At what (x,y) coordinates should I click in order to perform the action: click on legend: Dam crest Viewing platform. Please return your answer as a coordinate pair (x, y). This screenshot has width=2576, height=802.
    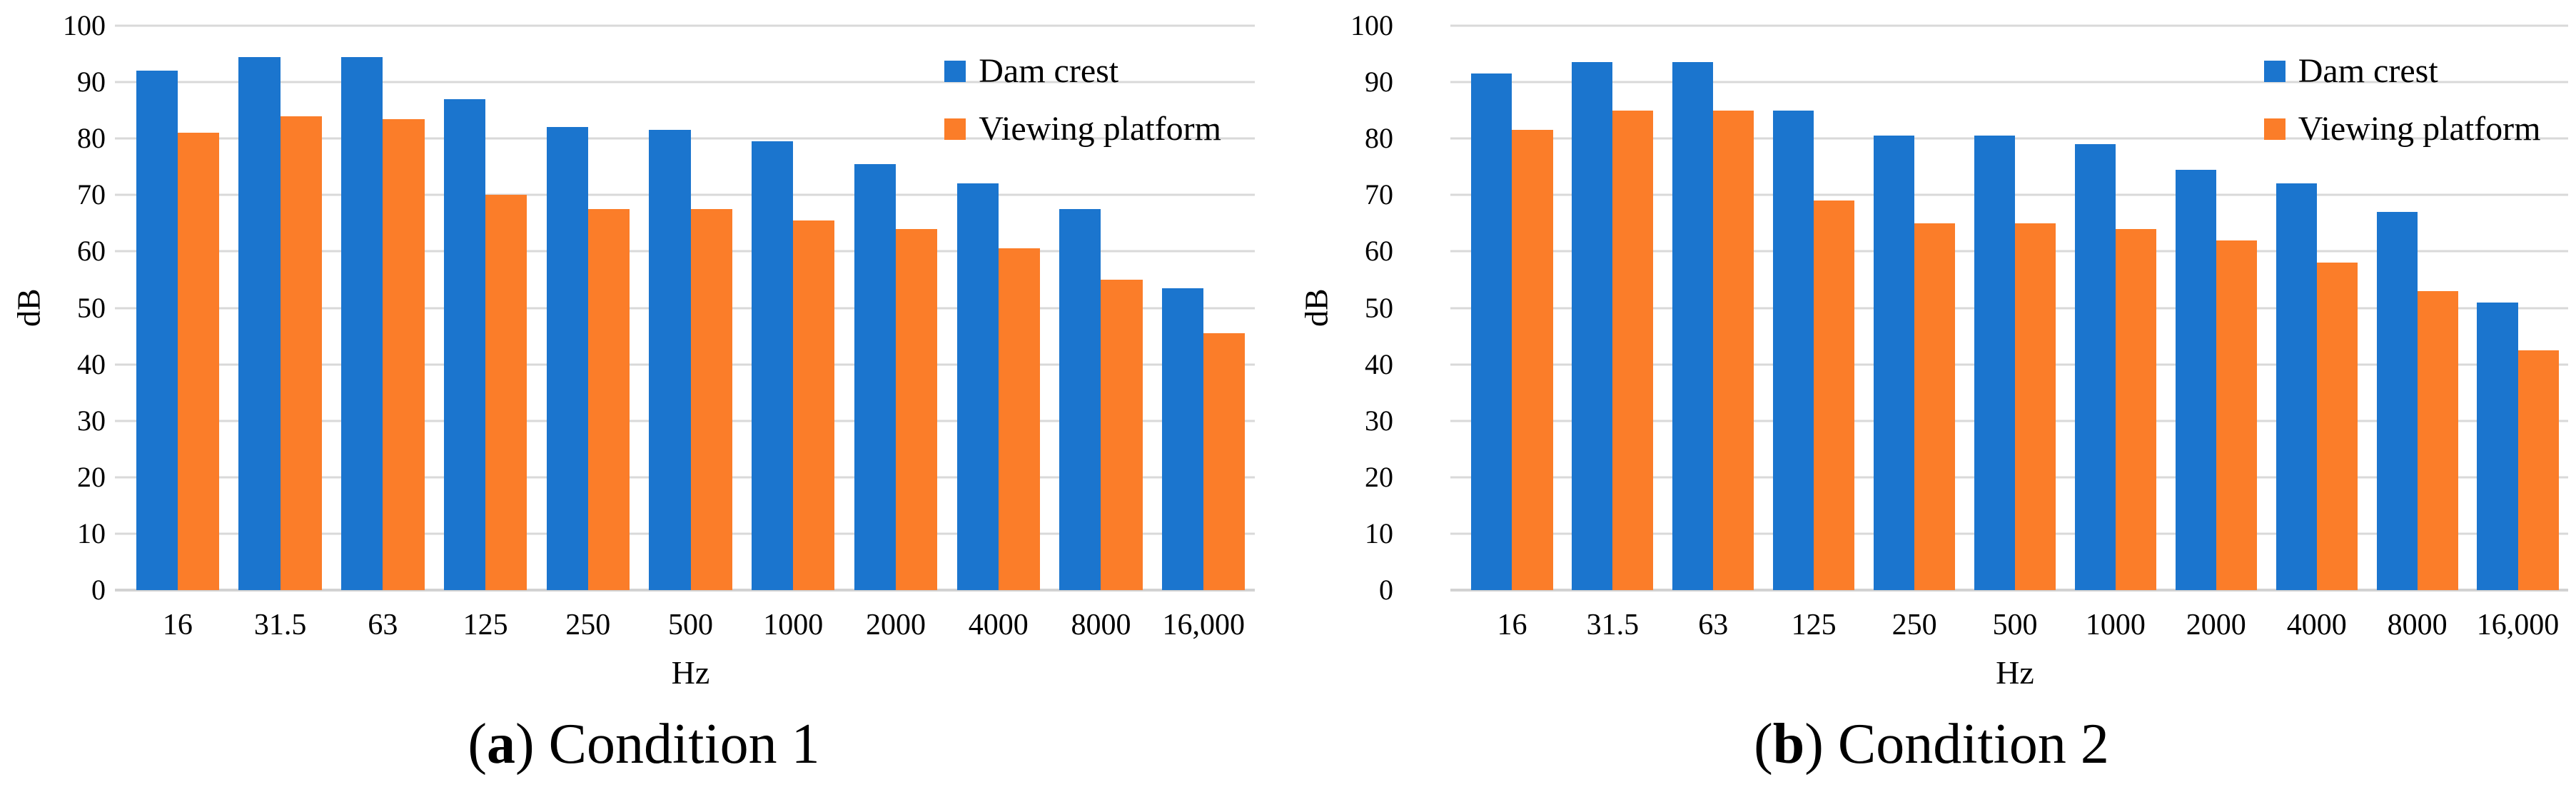
    Looking at the image, I should click on (2401, 99).